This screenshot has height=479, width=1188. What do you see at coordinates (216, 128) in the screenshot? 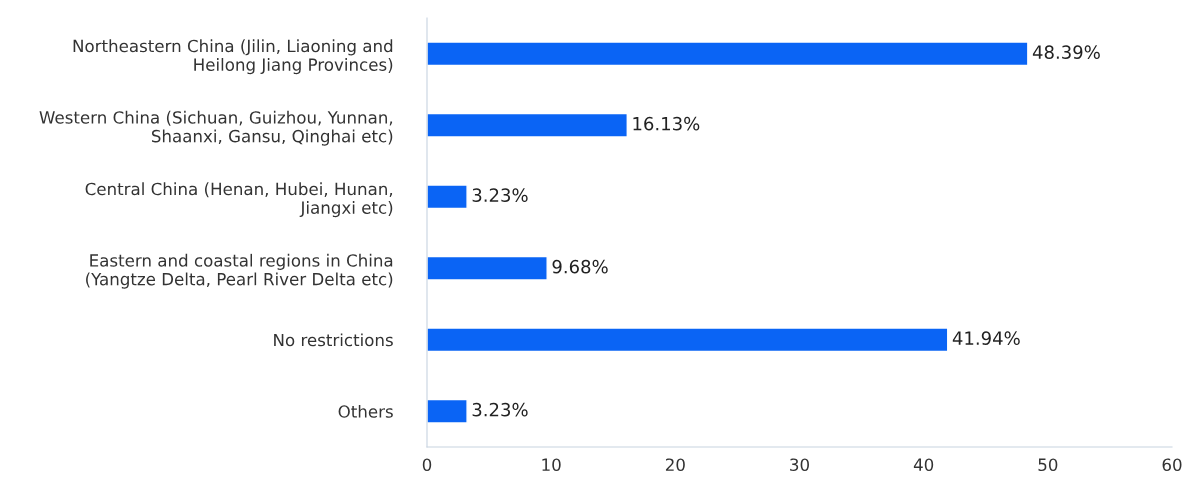
I see `y-tick-label: Western China (Sichuan, Guizhou, Yunnan, Shaanxi, Gansu, Qinghai etc)` at bounding box center [216, 128].